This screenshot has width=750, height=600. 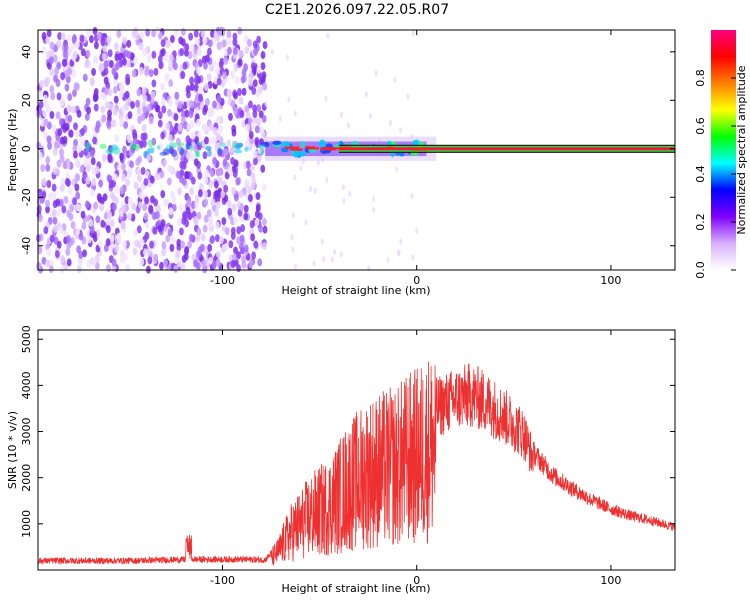 I want to click on signal-streak, so click(x=292, y=147).